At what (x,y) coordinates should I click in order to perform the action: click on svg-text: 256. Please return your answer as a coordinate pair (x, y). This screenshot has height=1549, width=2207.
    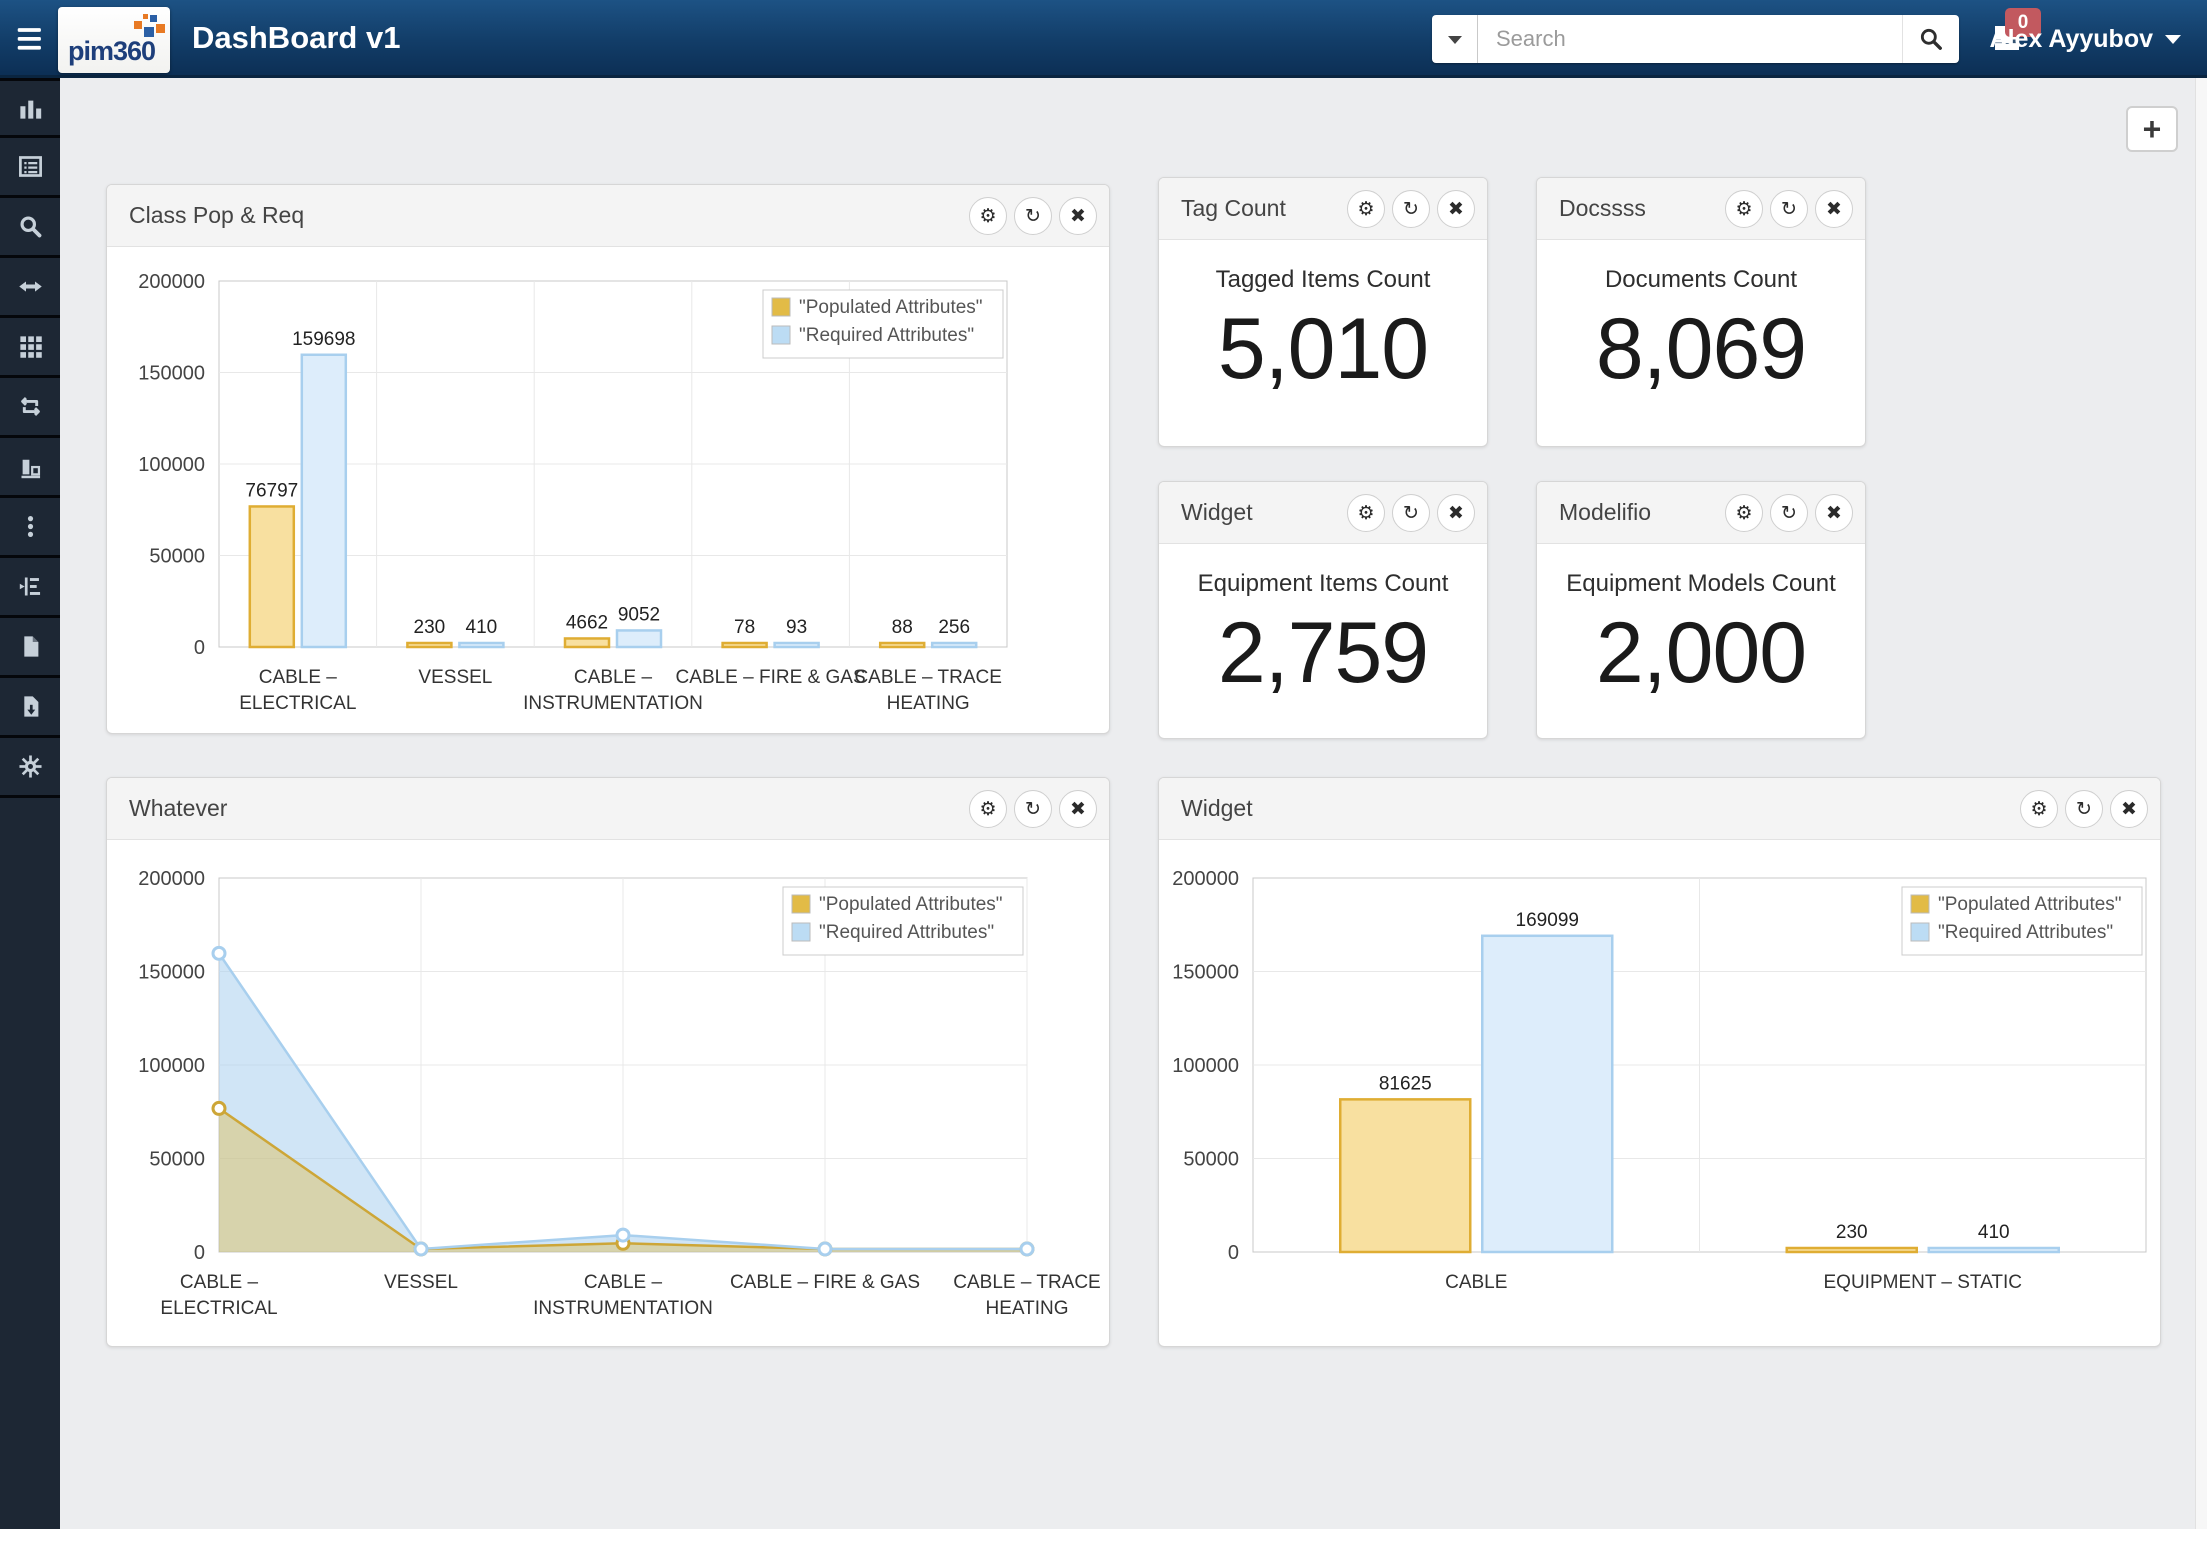
    Looking at the image, I should click on (954, 627).